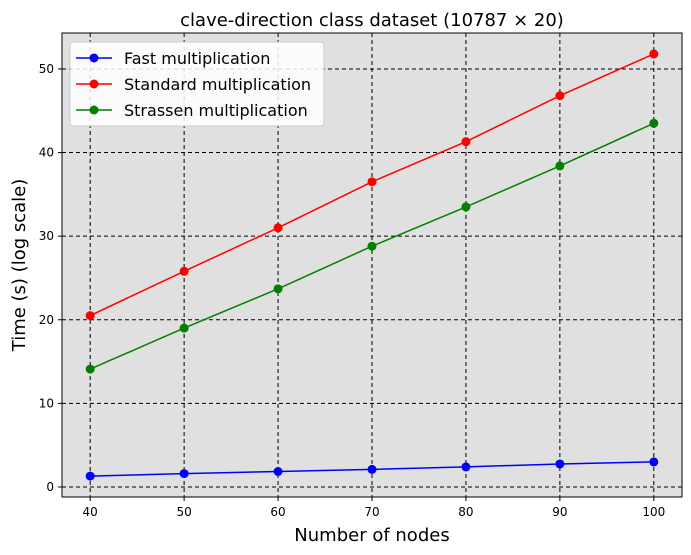 The width and height of the screenshot is (691, 555). What do you see at coordinates (90, 512) in the screenshot?
I see `x-tick-label: 40` at bounding box center [90, 512].